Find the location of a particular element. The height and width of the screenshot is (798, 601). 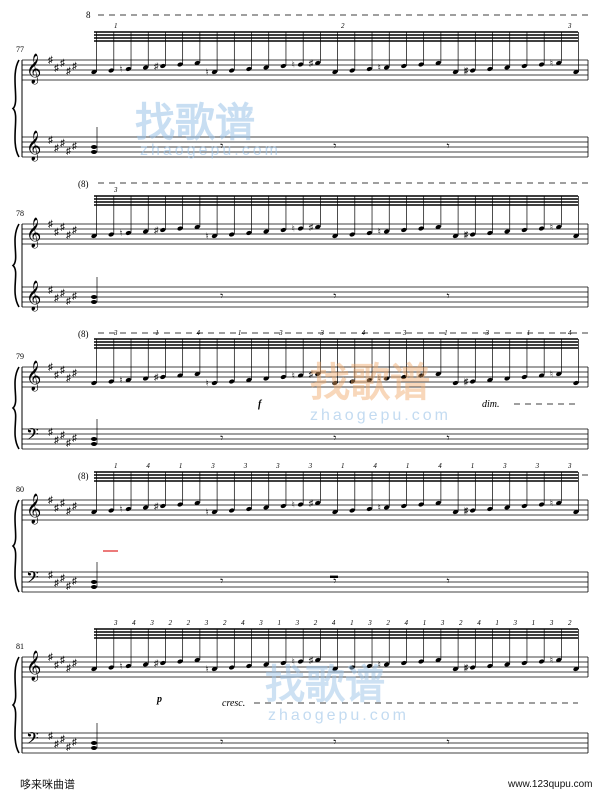

bass-clef: 𝄢 is located at coordinates (32, 580).